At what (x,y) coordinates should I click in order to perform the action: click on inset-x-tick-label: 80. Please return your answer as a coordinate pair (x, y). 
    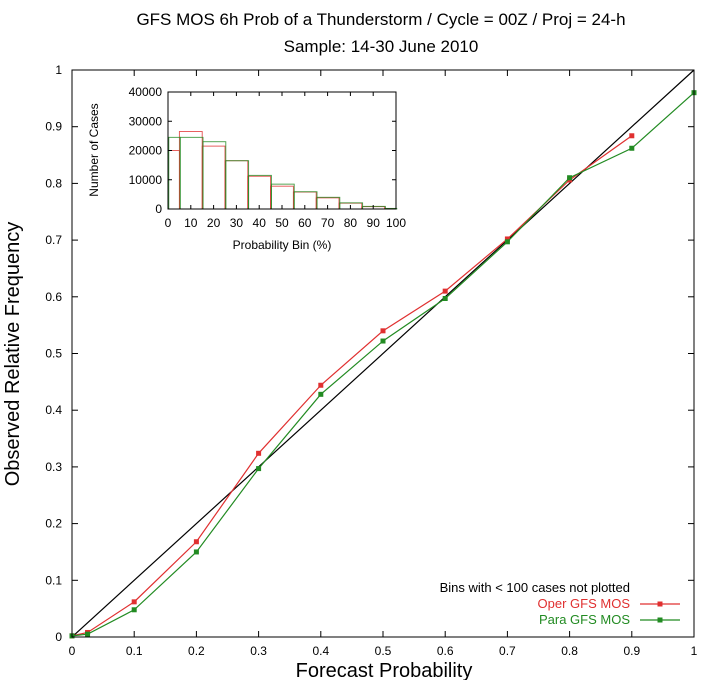
    Looking at the image, I should click on (351, 223).